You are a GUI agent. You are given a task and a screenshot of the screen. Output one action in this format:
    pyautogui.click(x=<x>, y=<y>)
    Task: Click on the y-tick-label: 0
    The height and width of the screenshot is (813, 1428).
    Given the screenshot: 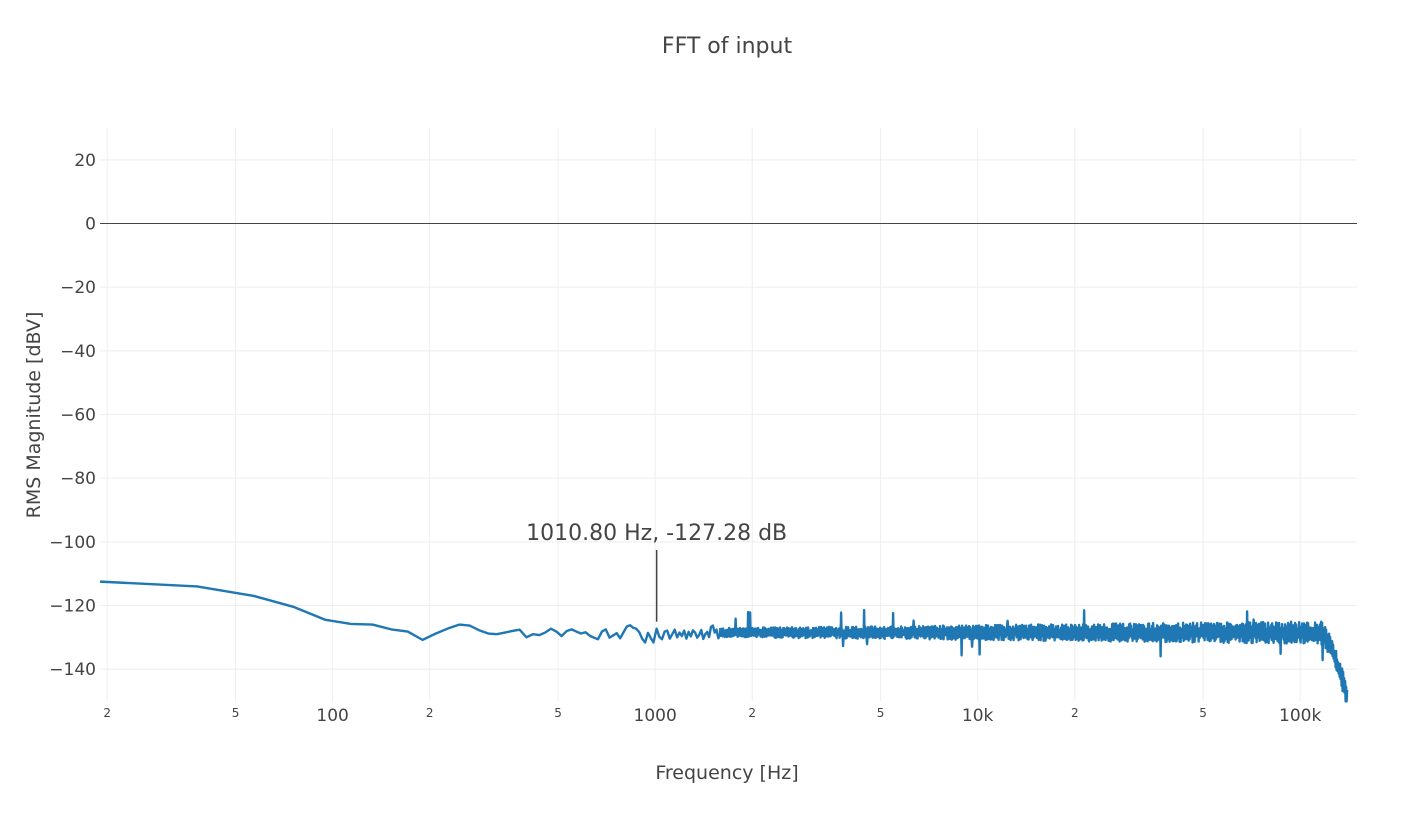 What is the action you would take?
    pyautogui.click(x=90, y=225)
    